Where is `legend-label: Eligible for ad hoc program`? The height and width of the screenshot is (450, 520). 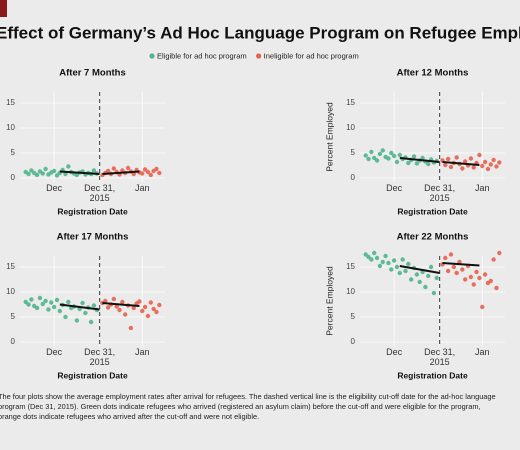
legend-label: Eligible for ad hoc program is located at coordinates (202, 55).